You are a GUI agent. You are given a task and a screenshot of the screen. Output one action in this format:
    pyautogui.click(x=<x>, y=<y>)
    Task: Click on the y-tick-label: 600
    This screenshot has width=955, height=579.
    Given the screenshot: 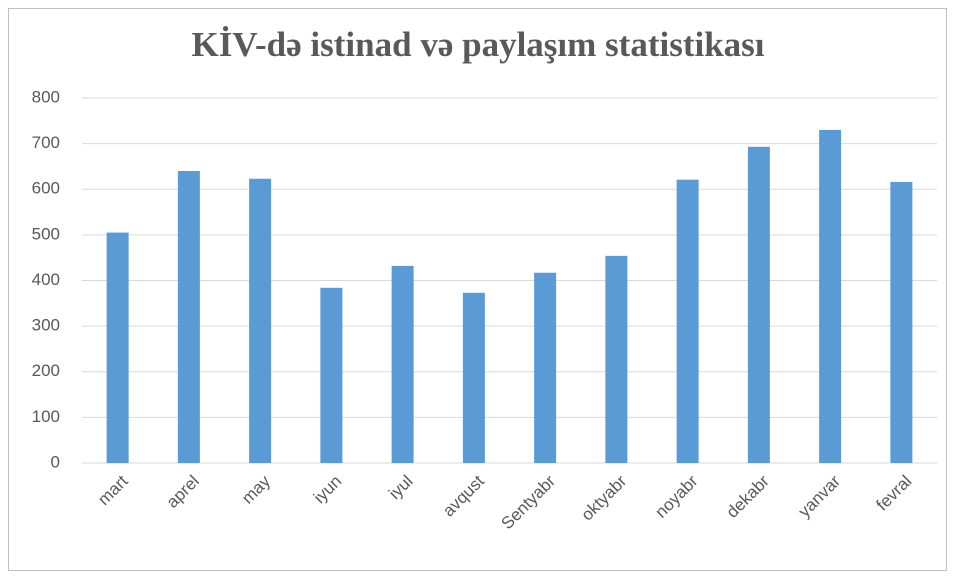 What is the action you would take?
    pyautogui.click(x=46, y=188)
    